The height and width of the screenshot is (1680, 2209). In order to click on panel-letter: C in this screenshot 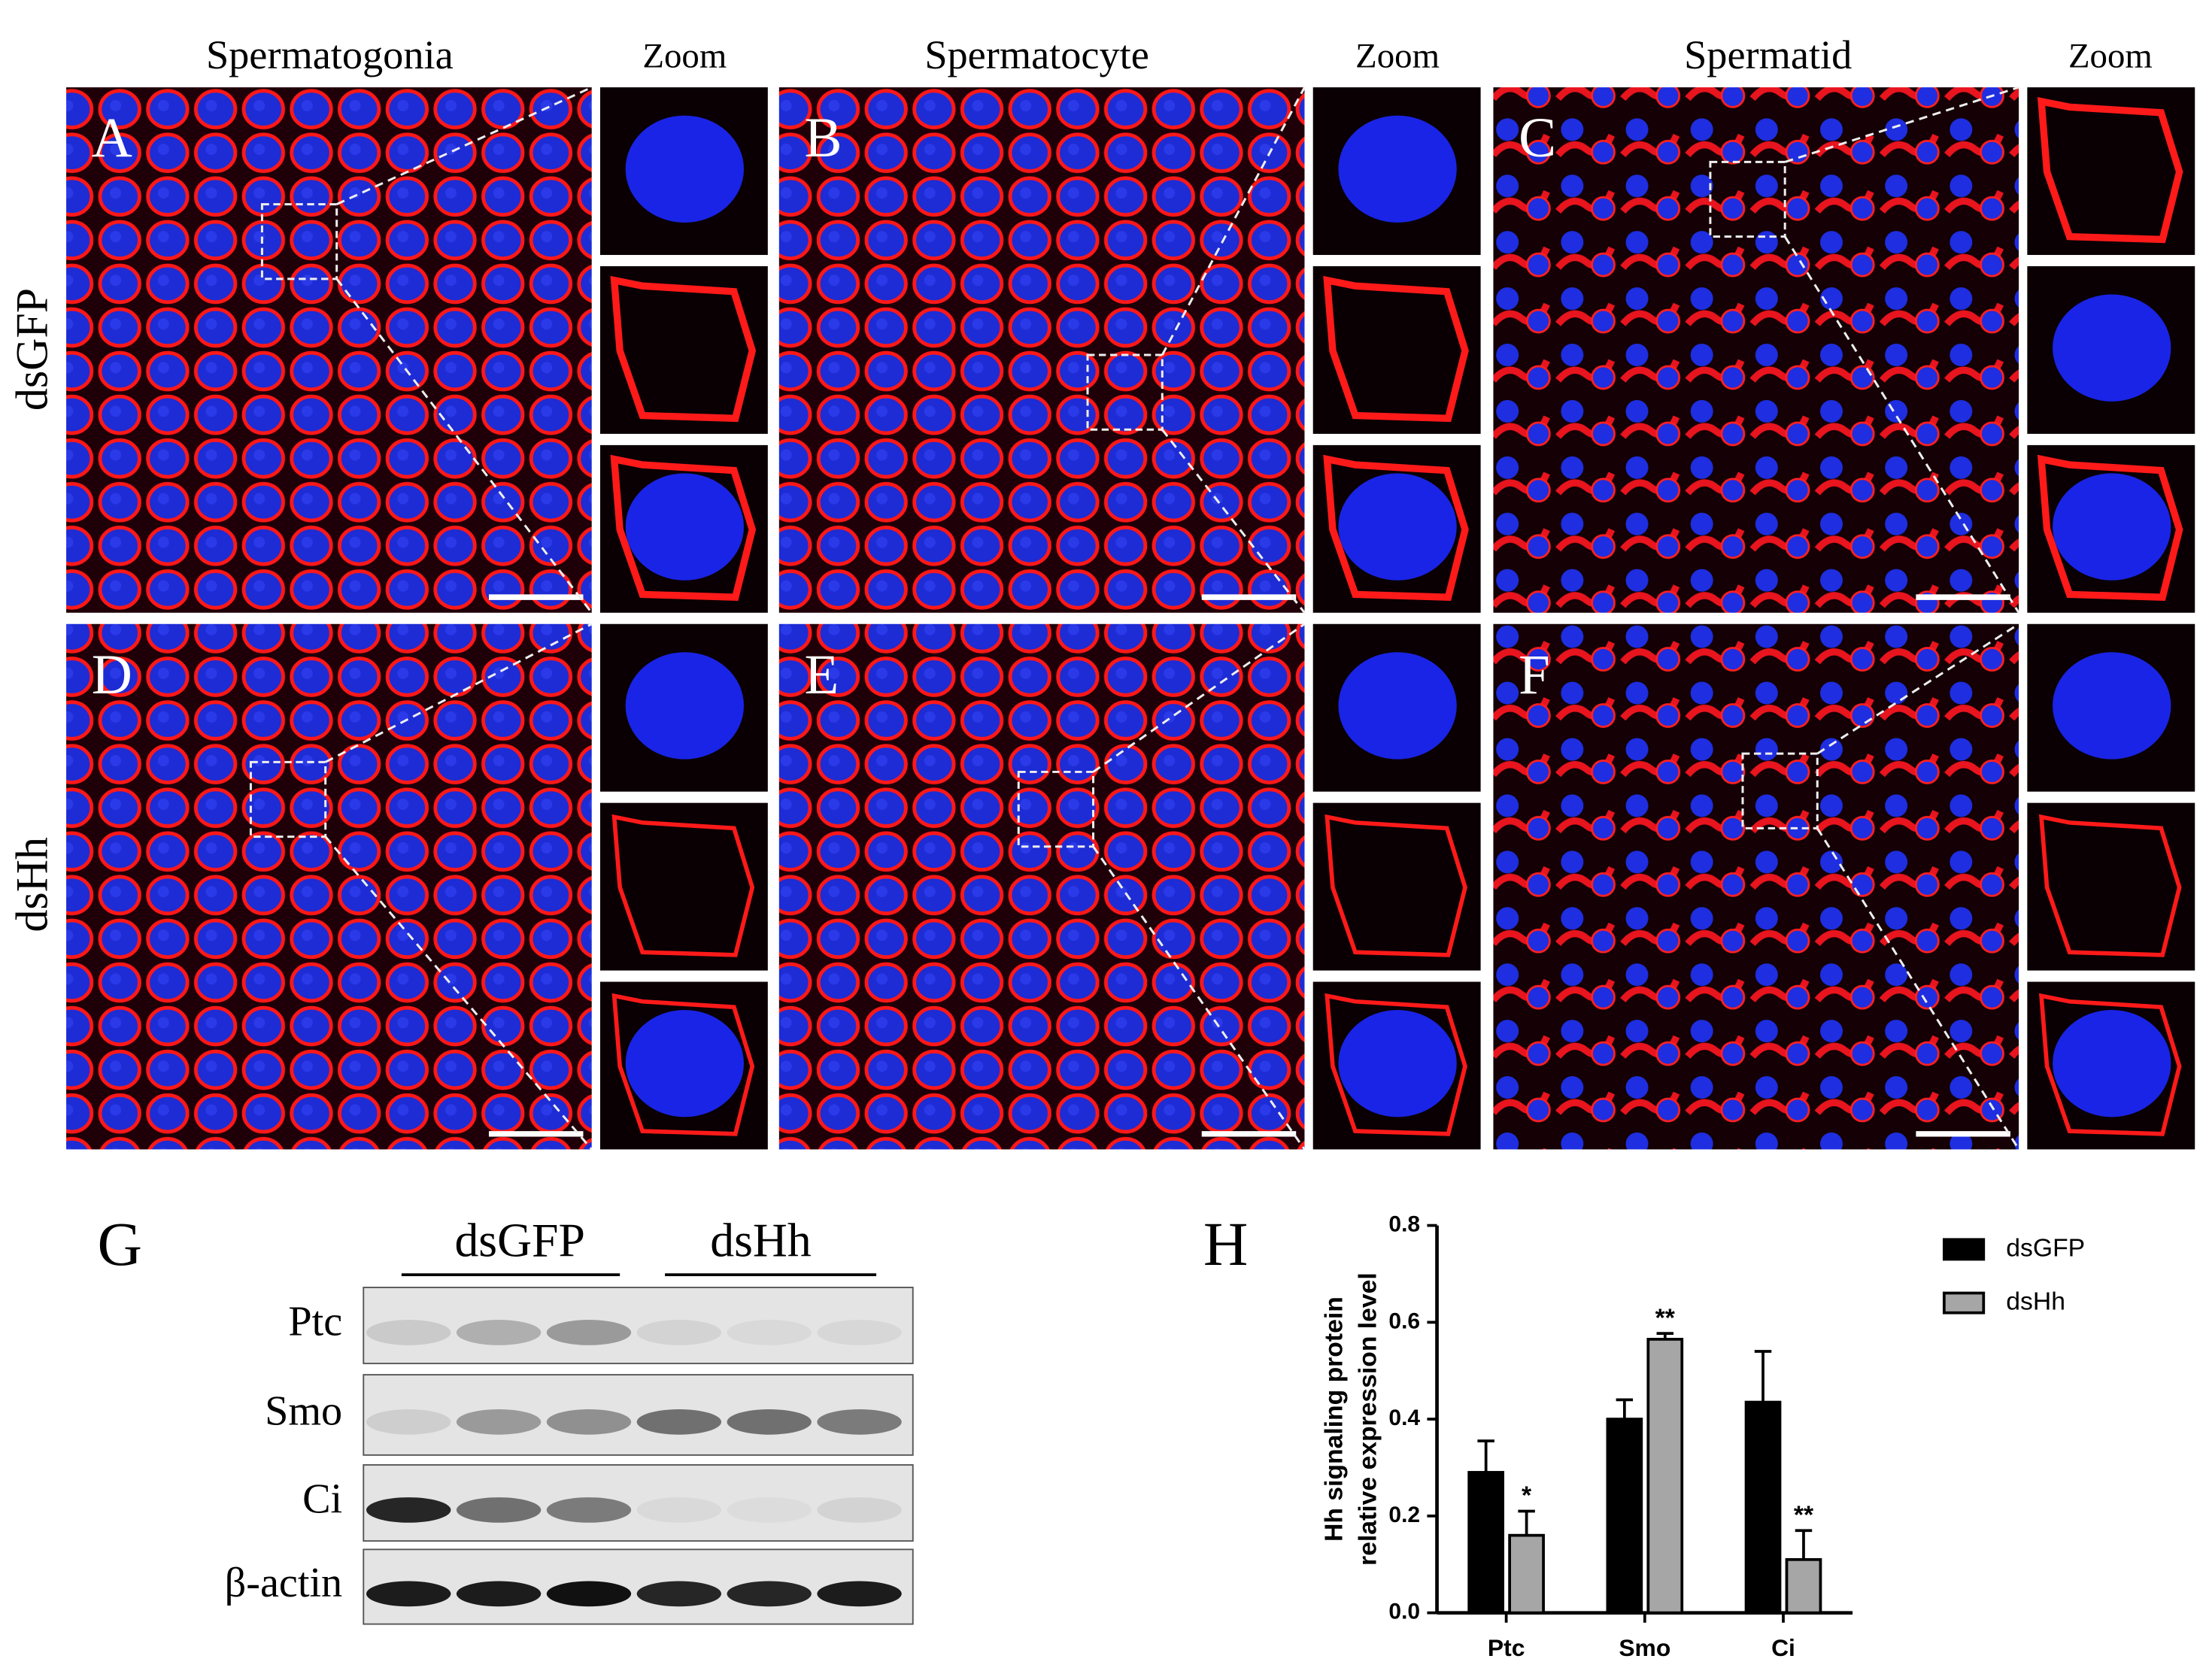, I will do `click(1537, 138)`.